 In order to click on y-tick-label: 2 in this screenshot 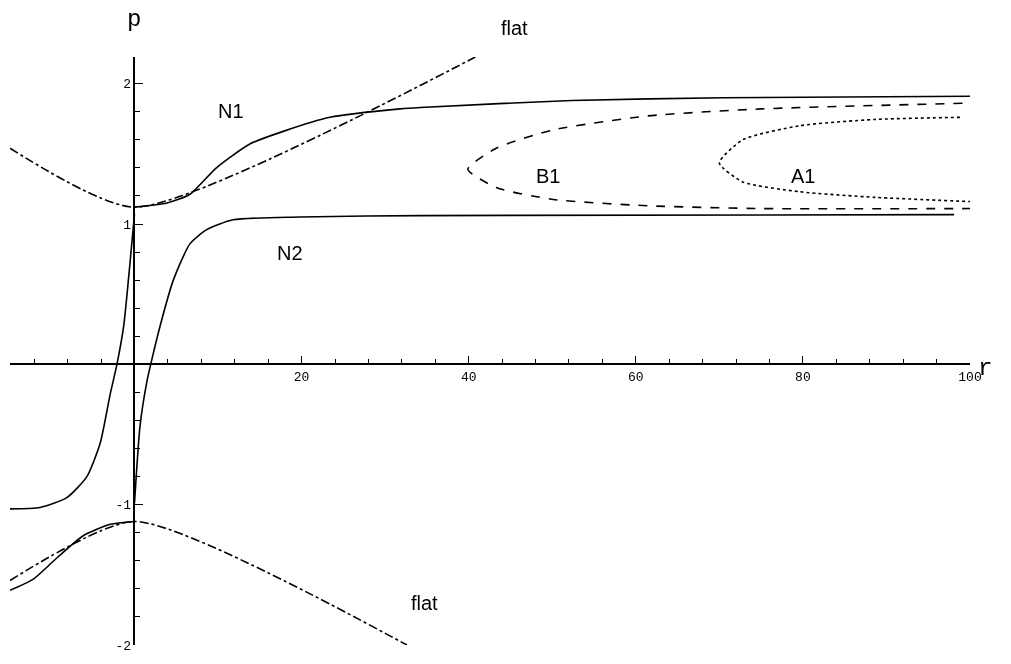, I will do `click(127, 85)`.